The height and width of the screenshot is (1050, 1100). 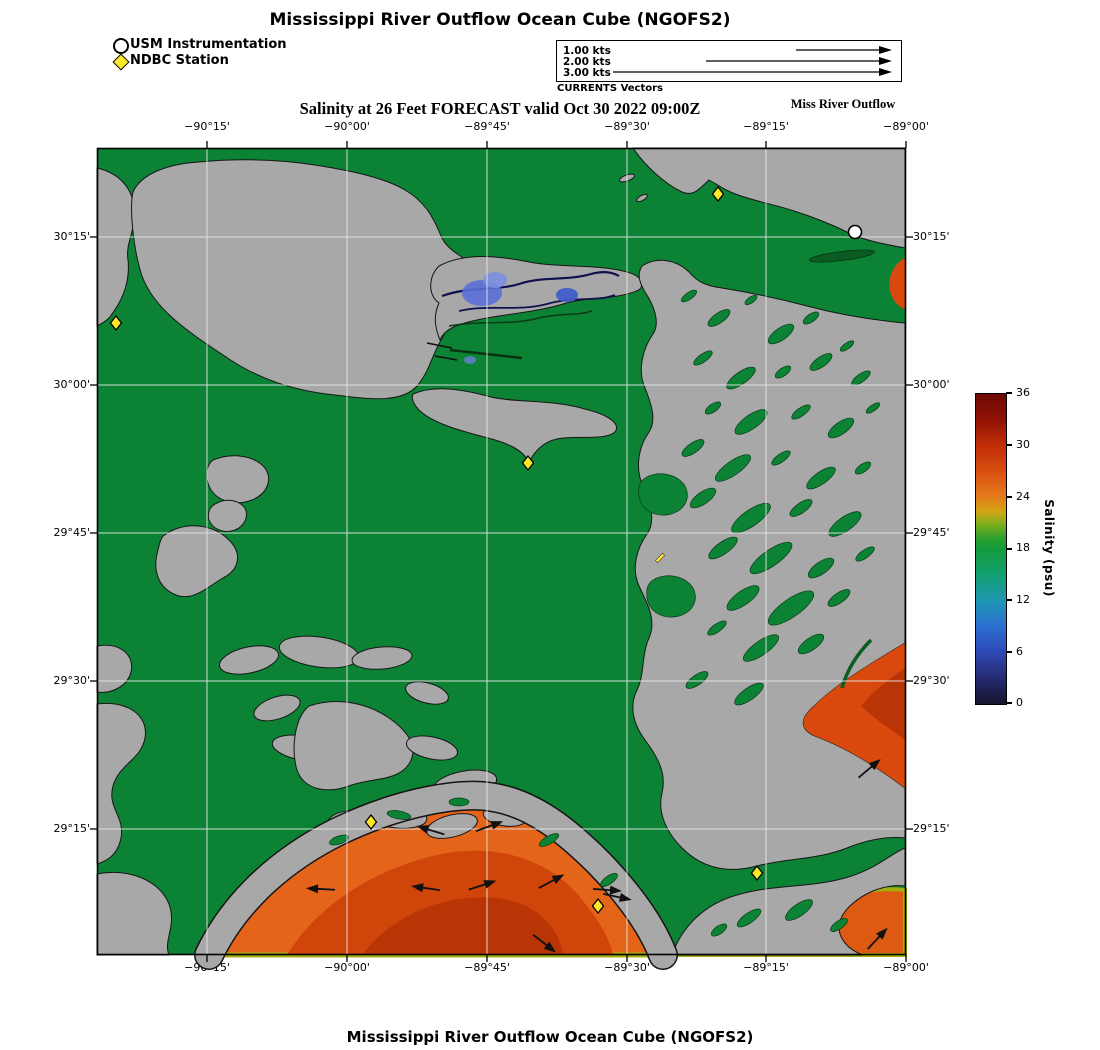 I want to click on colorbar-tick-label: 18, so click(x=1023, y=547).